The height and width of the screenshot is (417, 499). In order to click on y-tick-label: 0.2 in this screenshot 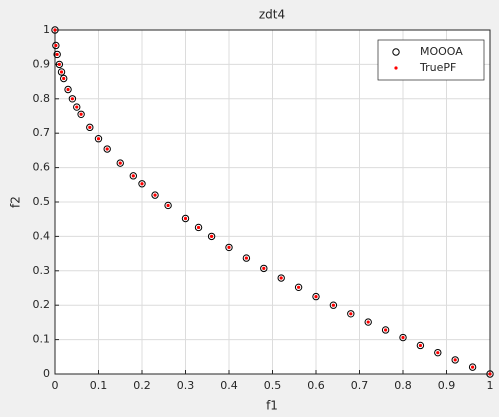, I will do `click(42, 304)`.